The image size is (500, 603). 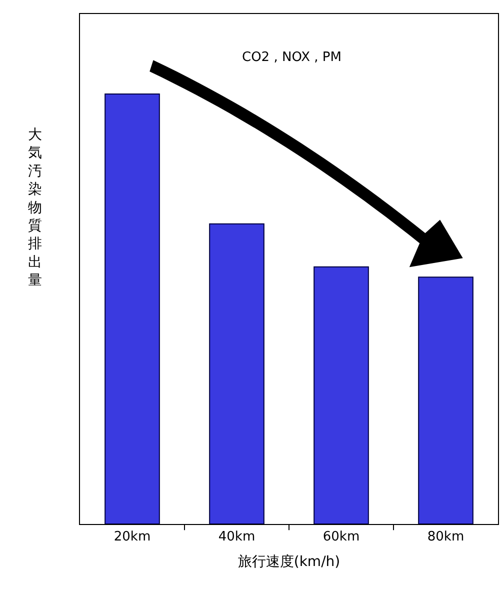 What do you see at coordinates (341, 537) in the screenshot?
I see `x-tick-label: 60km` at bounding box center [341, 537].